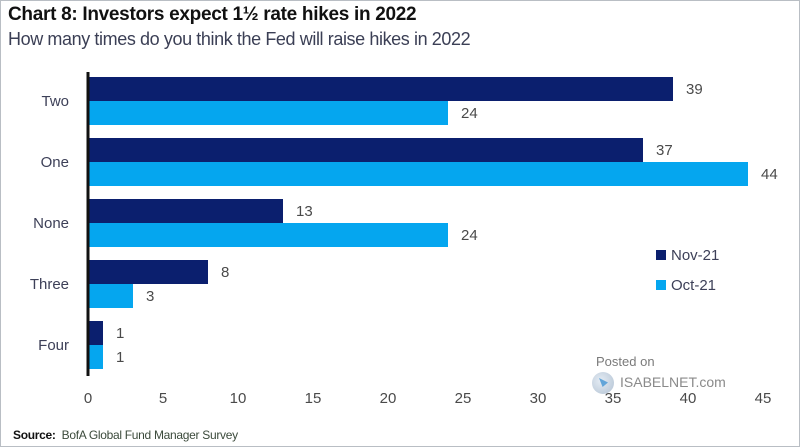 This screenshot has width=800, height=447. I want to click on x-tick-label: 5, so click(163, 398).